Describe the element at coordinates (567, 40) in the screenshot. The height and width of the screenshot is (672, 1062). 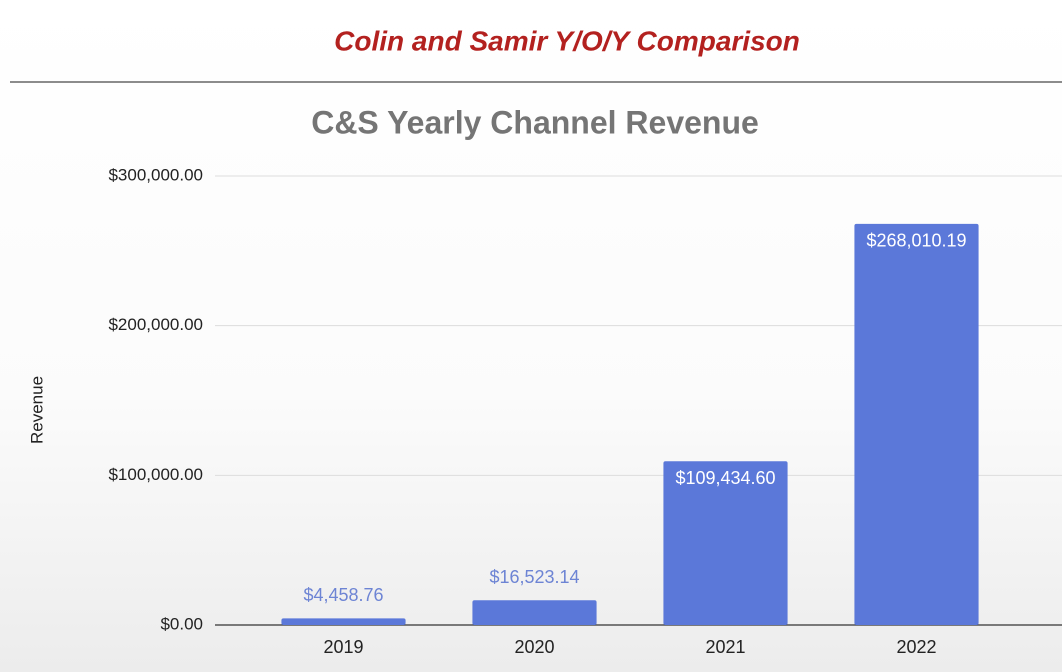
I see `slide-title: Colin and Samir Y/O/Y Comparison` at that location.